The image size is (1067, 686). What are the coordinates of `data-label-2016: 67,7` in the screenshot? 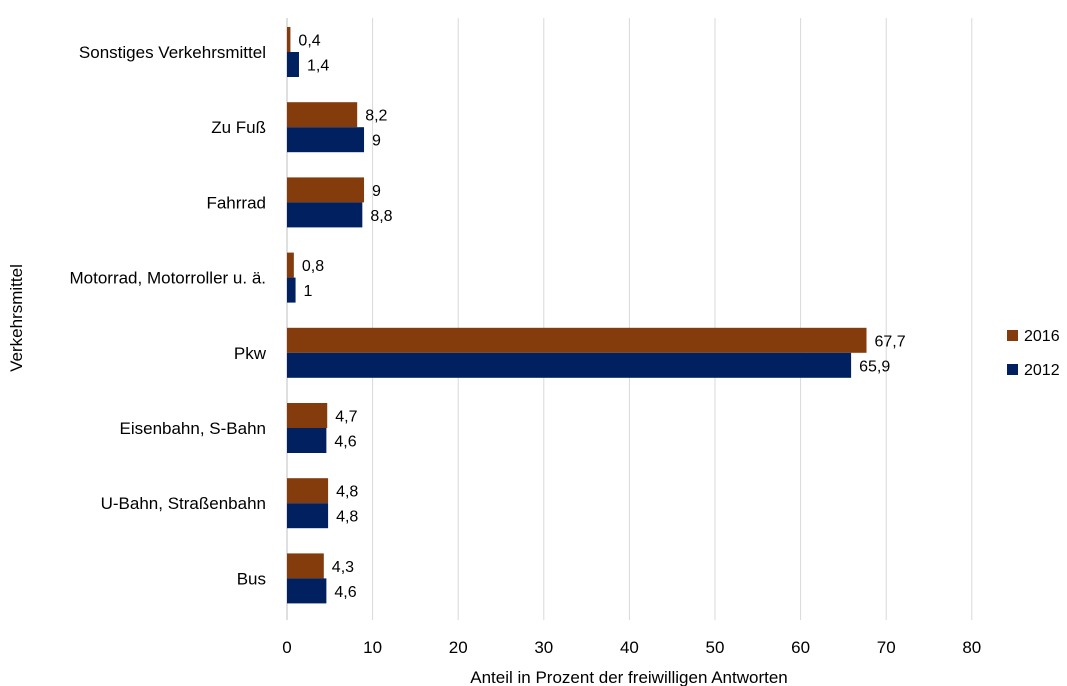 It's located at (890, 341).